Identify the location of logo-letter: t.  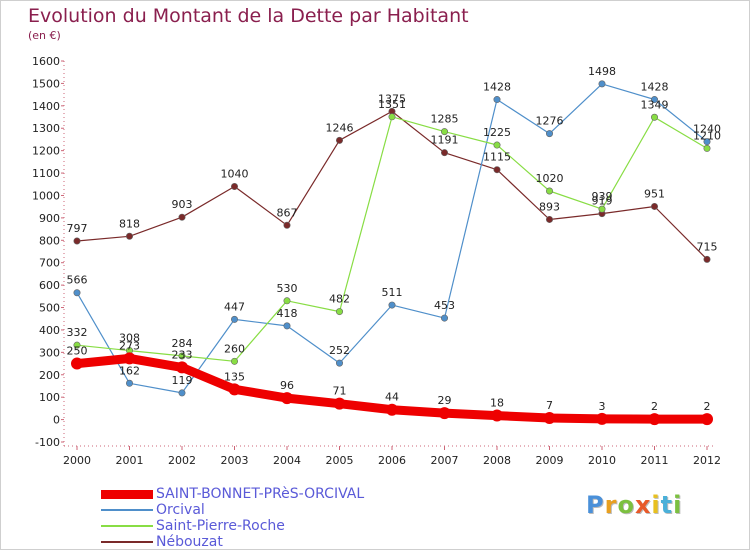
(667, 505).